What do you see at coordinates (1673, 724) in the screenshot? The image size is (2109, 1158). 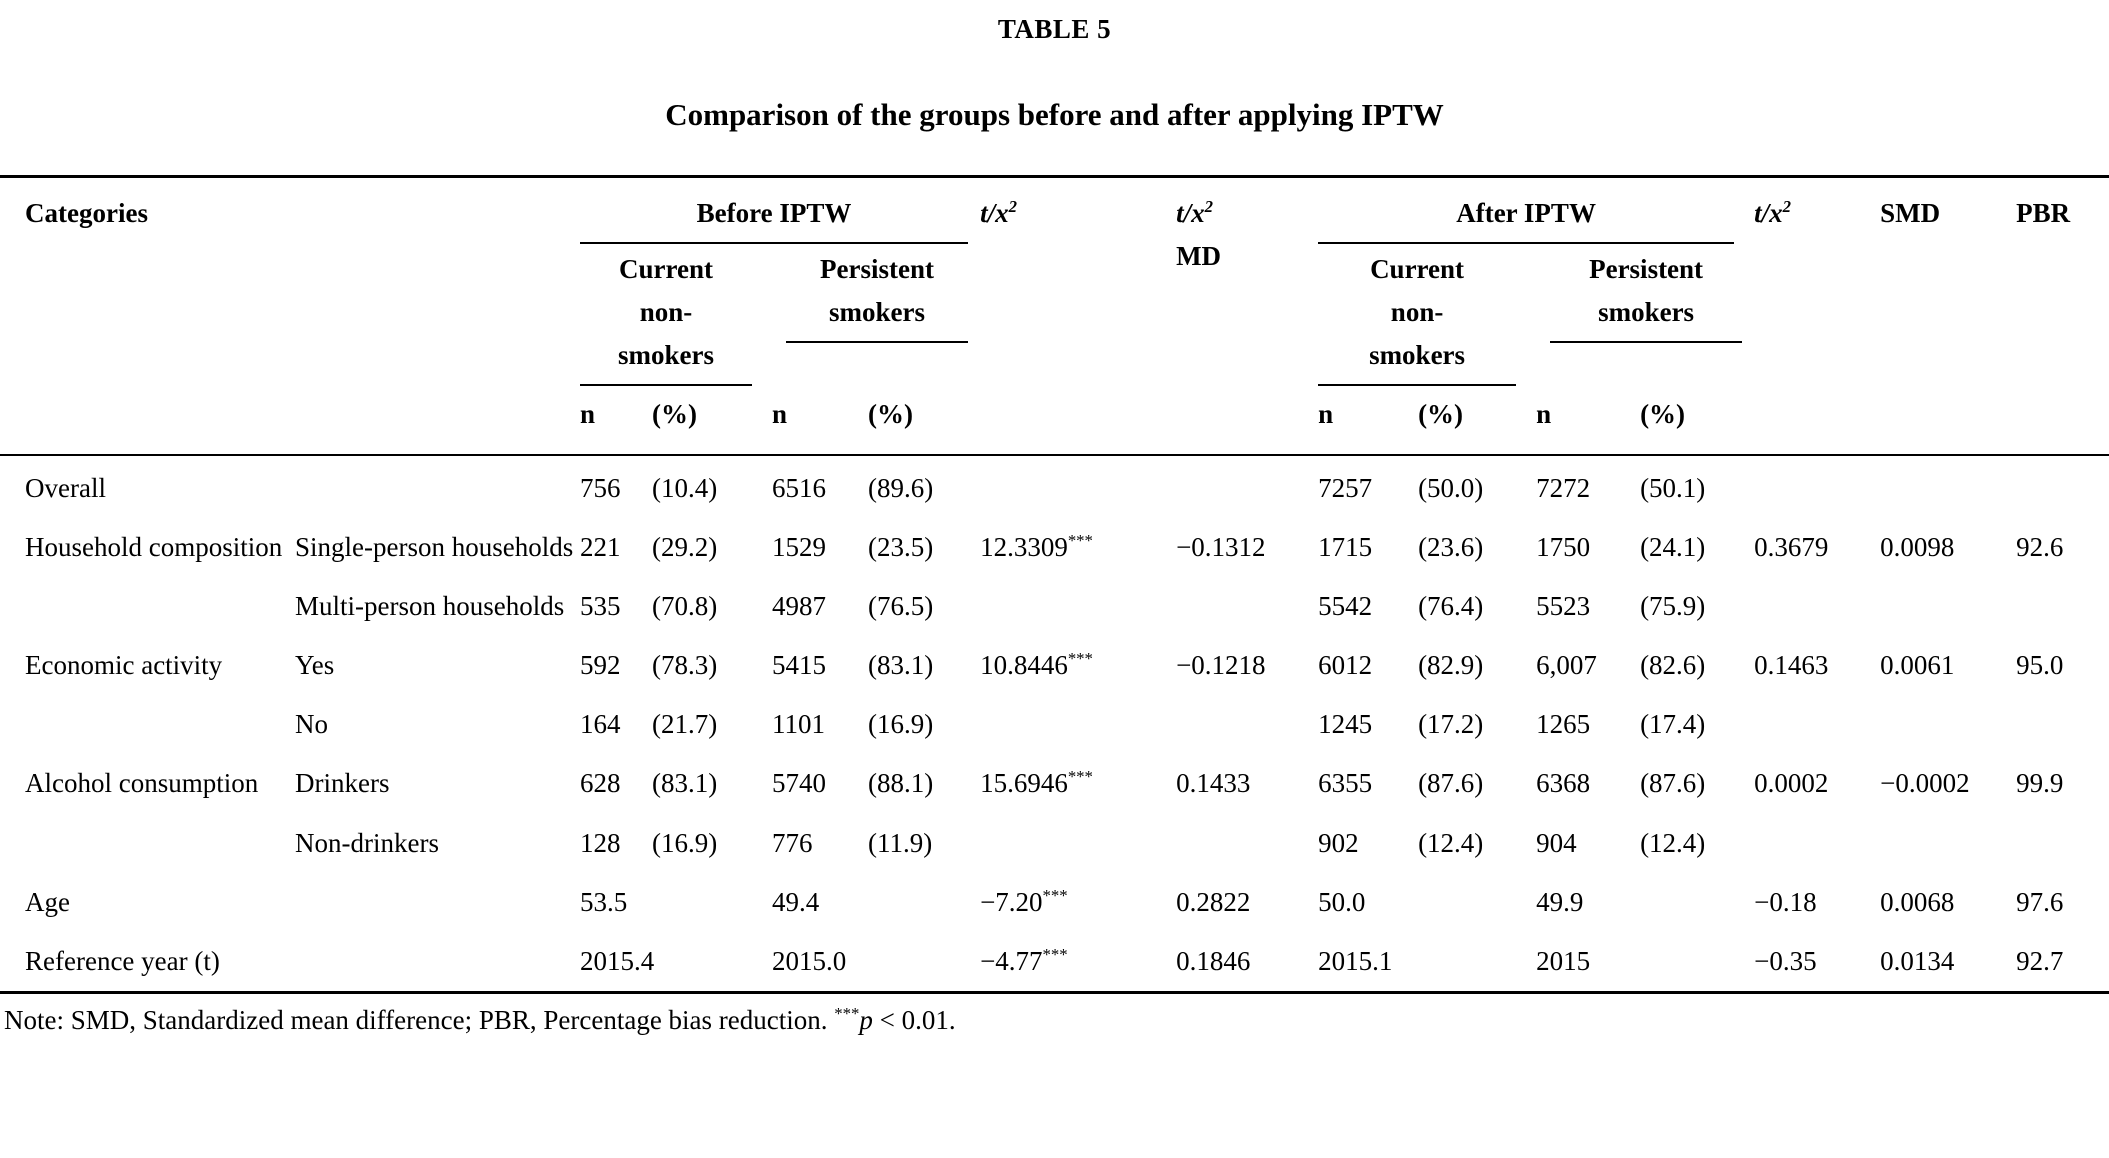 I see `cell-value: (17.4)` at bounding box center [1673, 724].